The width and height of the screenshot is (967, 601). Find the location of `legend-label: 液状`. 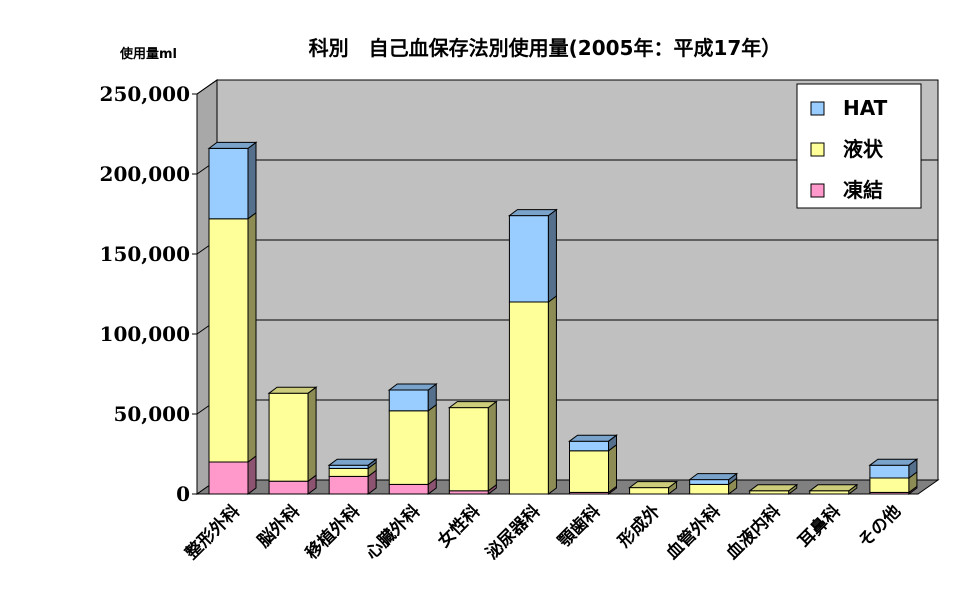

legend-label: 液状 is located at coordinates (863, 149).